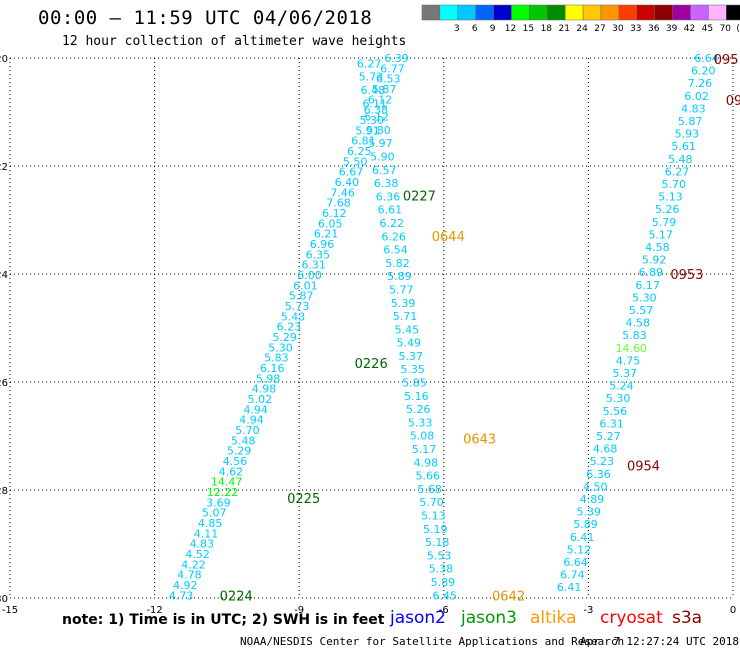 This screenshot has width=740, height=650. What do you see at coordinates (359, 151) in the screenshot?
I see `swh-reading: 6.25` at bounding box center [359, 151].